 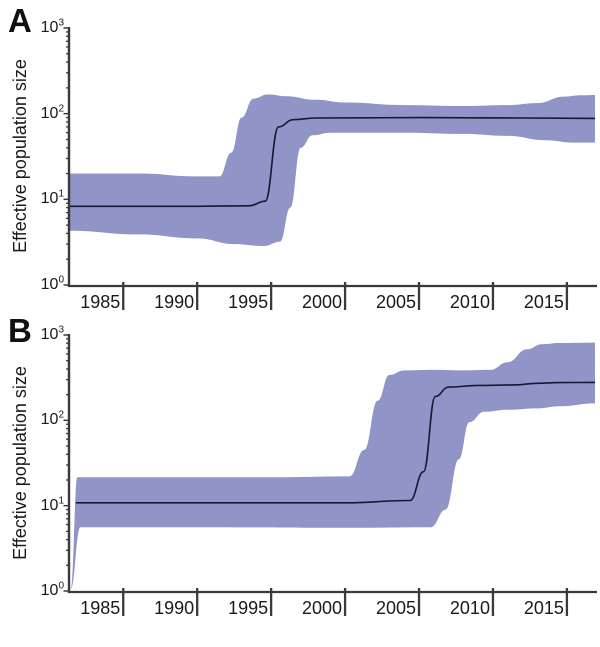 I want to click on panel-a-label: A, so click(x=20, y=20).